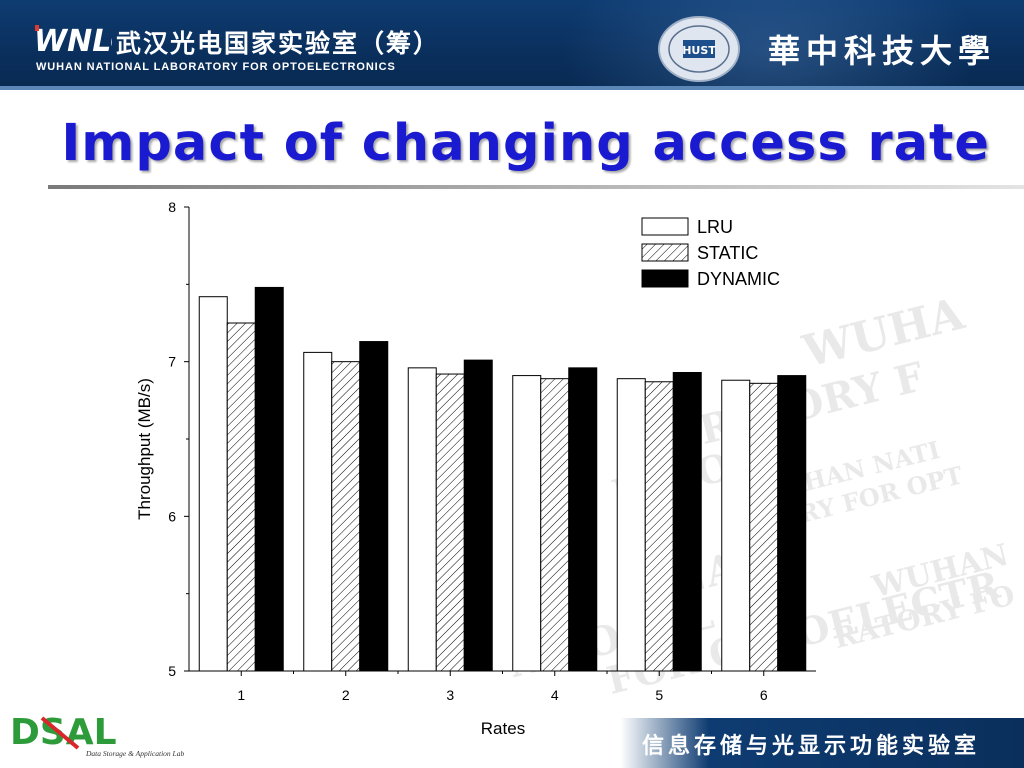  Describe the element at coordinates (144, 449) in the screenshot. I see `y-axis-title: Throughput (MB/s)` at that location.